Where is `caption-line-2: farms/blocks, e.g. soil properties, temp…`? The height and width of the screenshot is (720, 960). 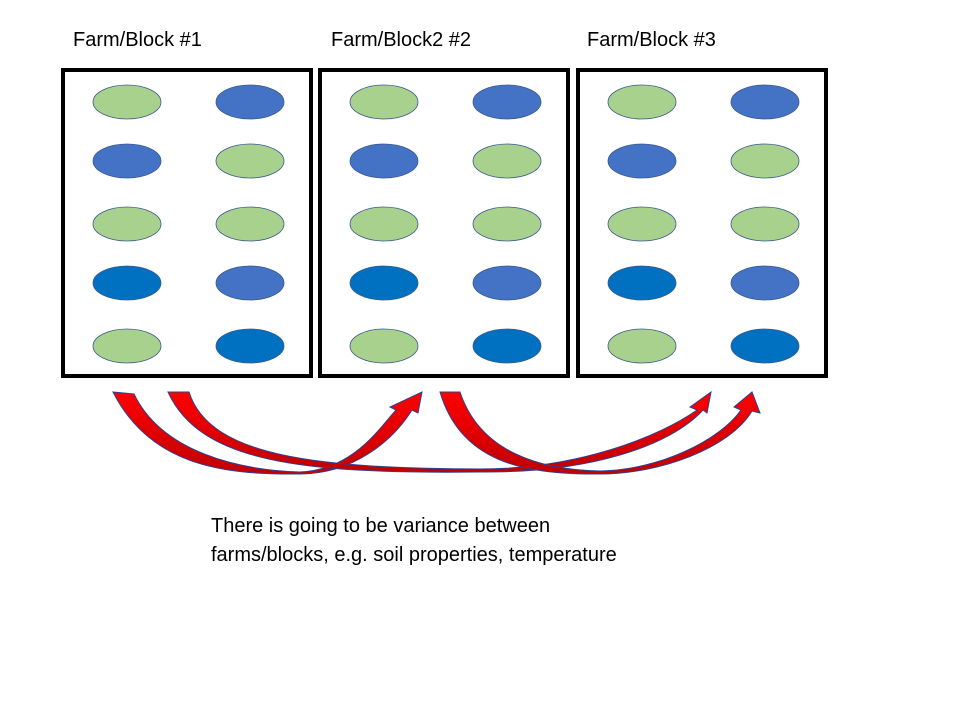
caption-line-2: farms/blocks, e.g. soil properties, temp… is located at coordinates (414, 555).